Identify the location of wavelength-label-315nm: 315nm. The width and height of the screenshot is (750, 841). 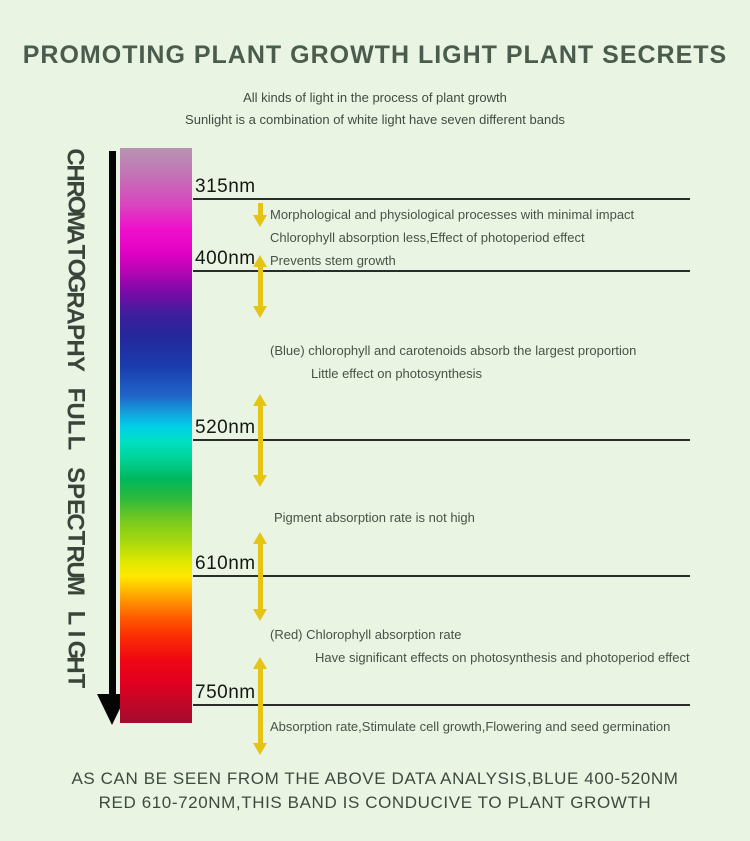
(225, 186).